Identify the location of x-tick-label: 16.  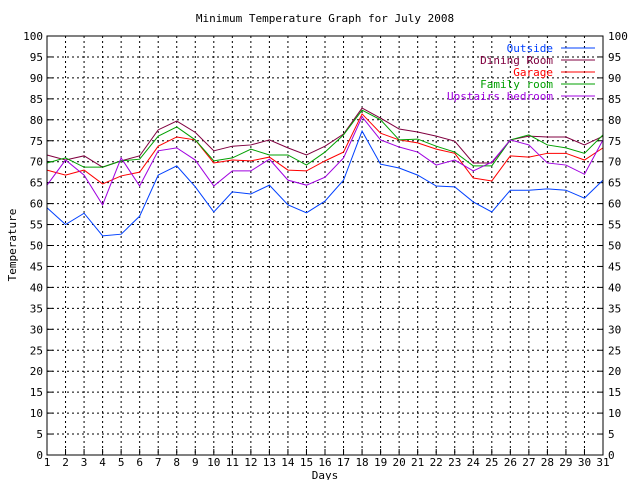
(324, 462).